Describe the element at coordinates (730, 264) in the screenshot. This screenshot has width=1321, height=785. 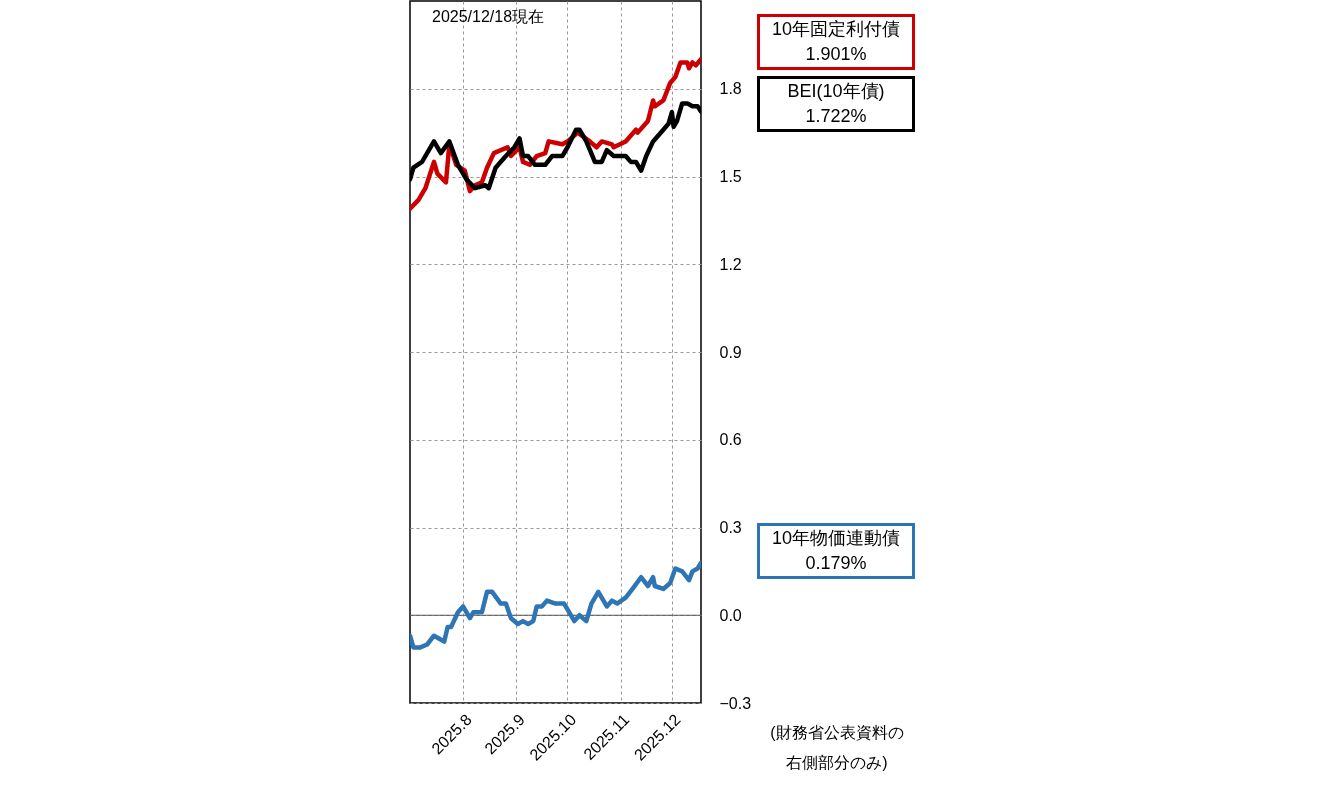
I see `y-tick-label: 1.2` at that location.